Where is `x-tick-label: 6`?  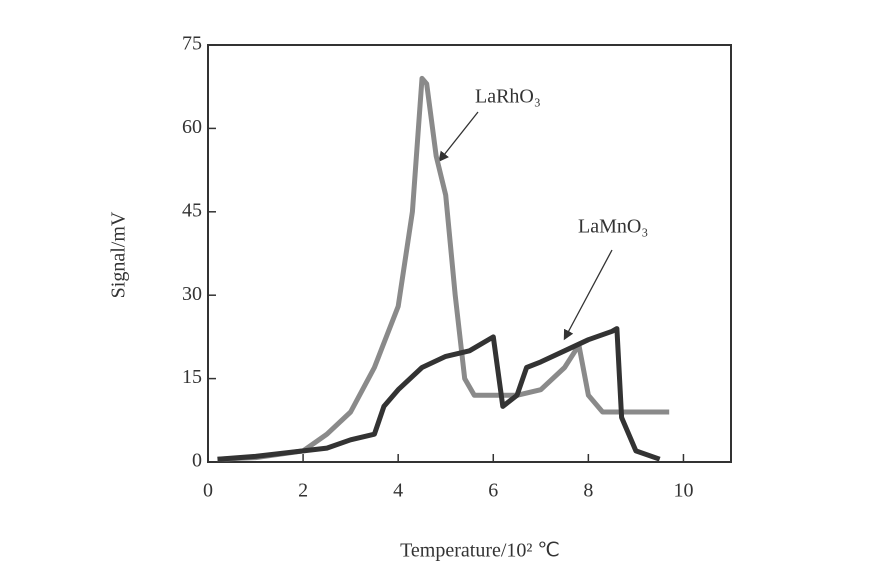 x-tick-label: 6 is located at coordinates (493, 491).